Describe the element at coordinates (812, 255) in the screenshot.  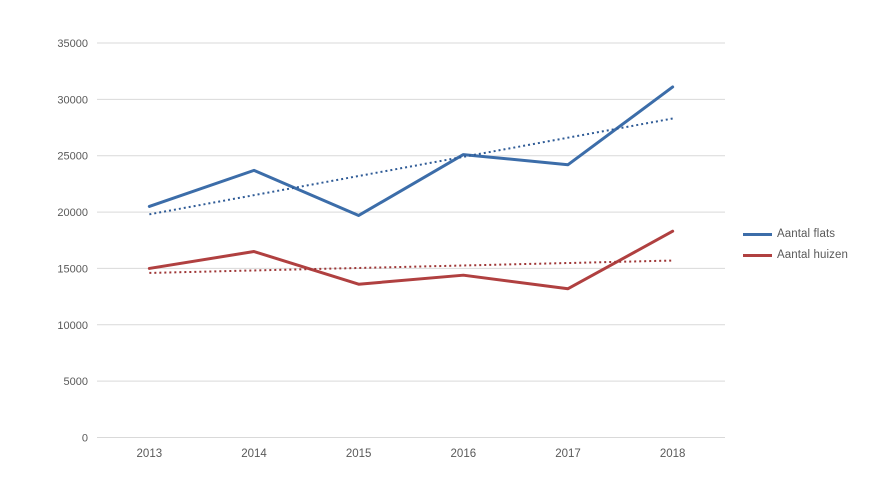
I see `legend-label-aantal-huizen: Aantal huizen` at that location.